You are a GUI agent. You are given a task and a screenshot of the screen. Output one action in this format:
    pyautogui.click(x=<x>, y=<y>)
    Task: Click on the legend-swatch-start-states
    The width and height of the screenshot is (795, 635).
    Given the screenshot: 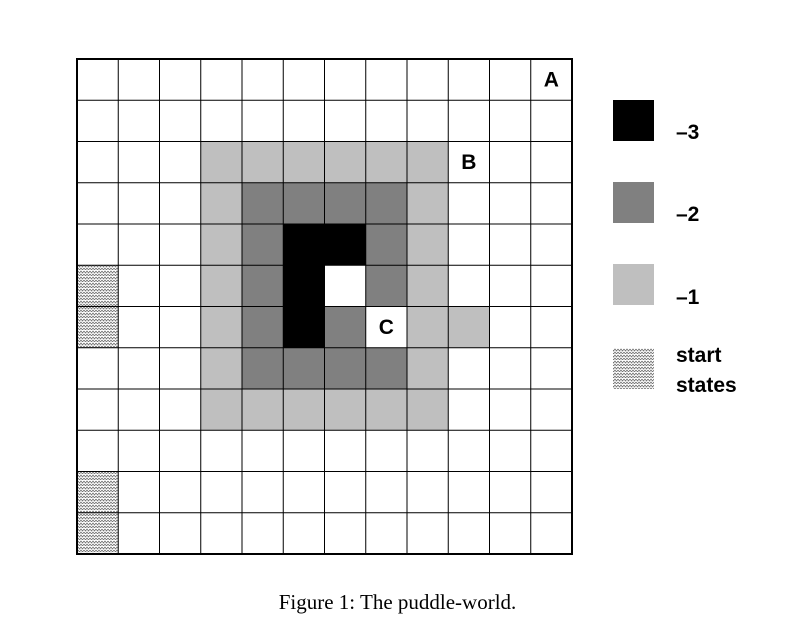 What is the action you would take?
    pyautogui.click(x=633, y=368)
    